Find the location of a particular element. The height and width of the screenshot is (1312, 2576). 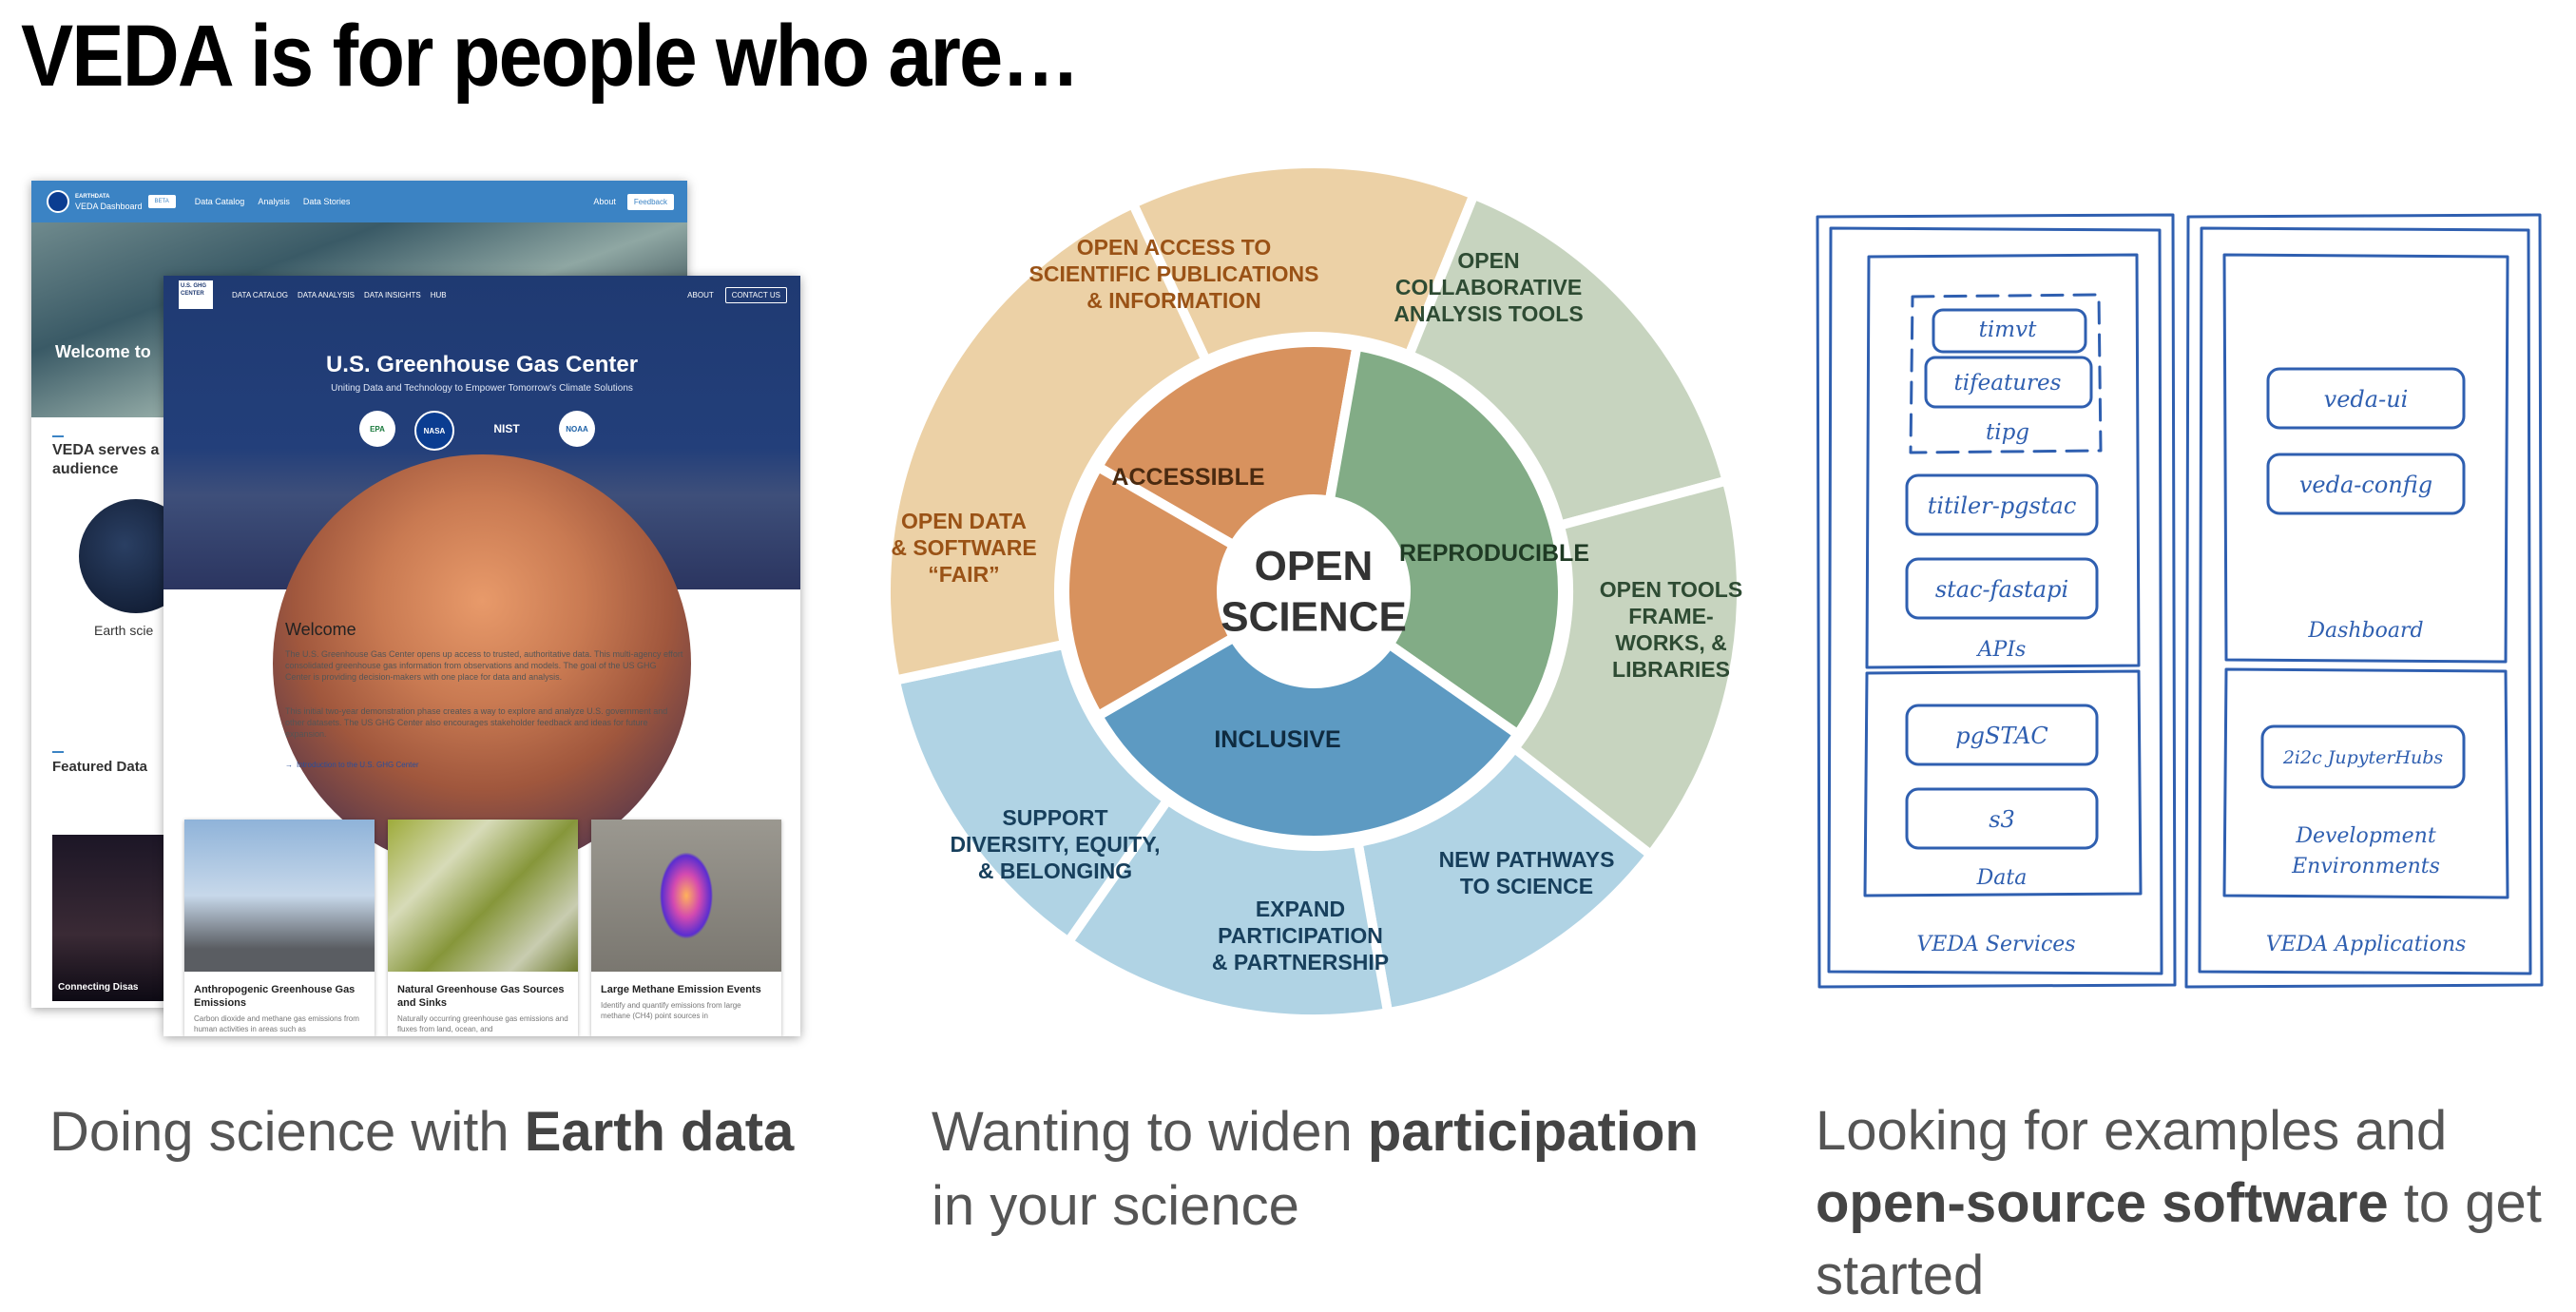

open-data-label: OPEN DATA & SOFTWARE “FAIR” is located at coordinates (963, 548).